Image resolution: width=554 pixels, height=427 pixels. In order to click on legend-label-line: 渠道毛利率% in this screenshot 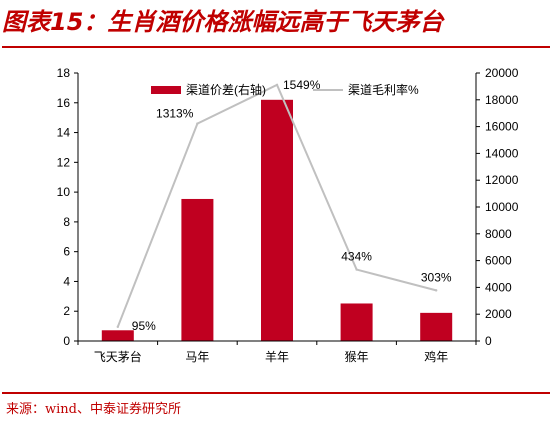, I will do `click(383, 89)`.